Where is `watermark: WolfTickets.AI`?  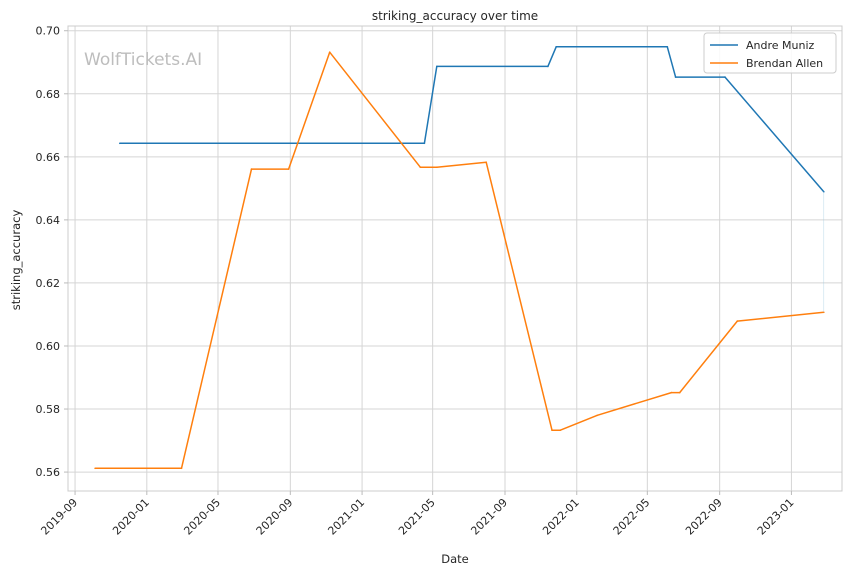
watermark: WolfTickets.AI is located at coordinates (143, 60).